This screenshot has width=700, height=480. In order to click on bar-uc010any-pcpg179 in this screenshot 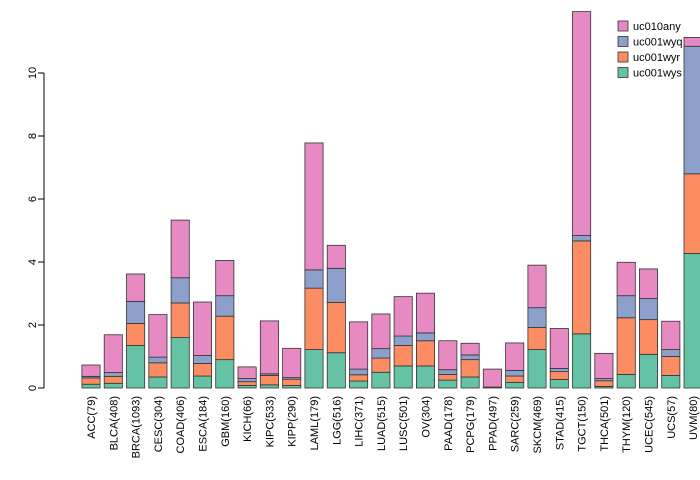, I will do `click(470, 349)`.